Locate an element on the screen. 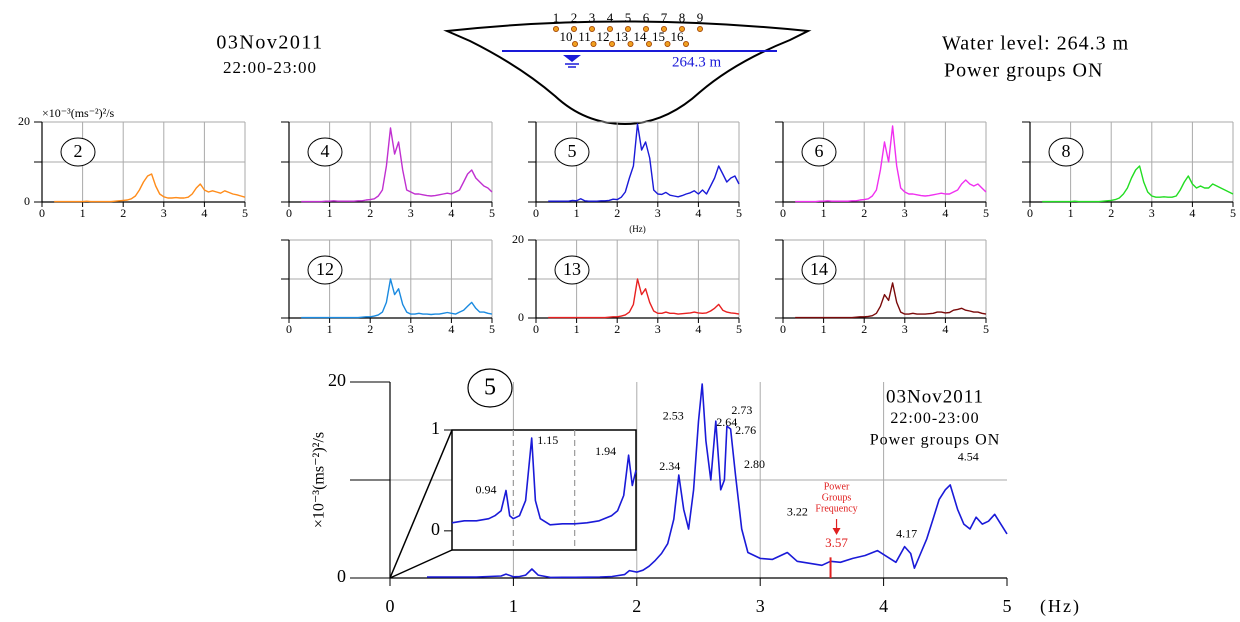 Image resolution: width=1240 pixels, height=622 pixels. marker-text: Frequency is located at coordinates (836, 508).